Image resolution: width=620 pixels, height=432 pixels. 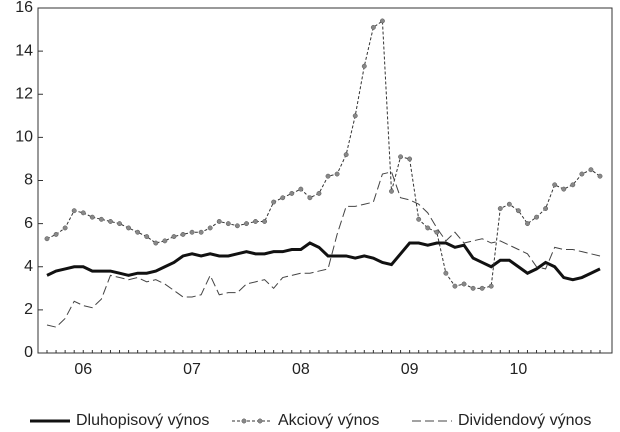 I want to click on x-tick-label: 09, so click(x=410, y=369).